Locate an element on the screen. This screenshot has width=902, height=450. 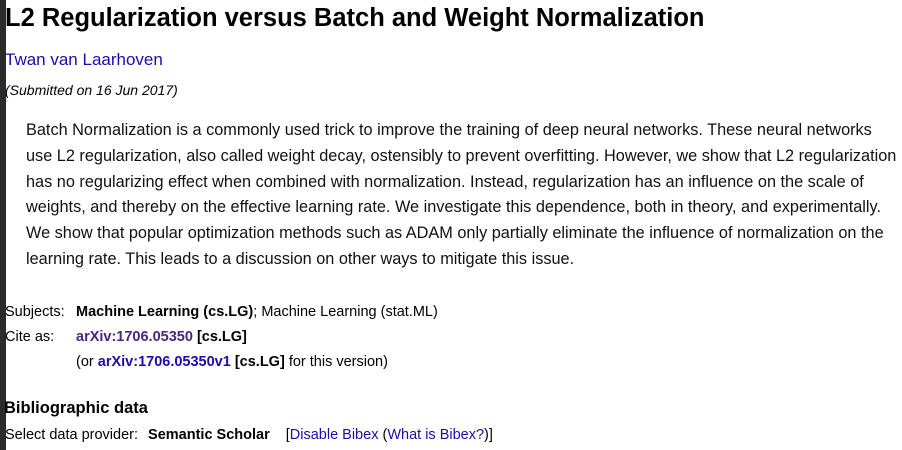
cite-label: Cite as: is located at coordinates (30, 337).